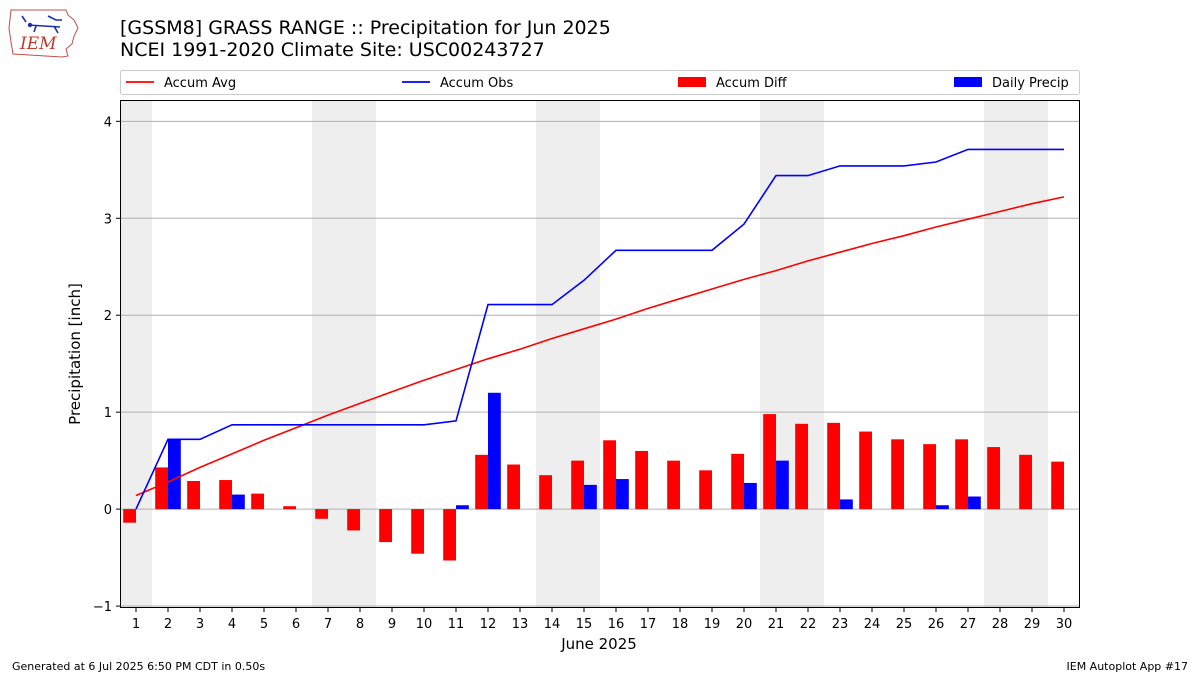 The image size is (1200, 675). Describe the element at coordinates (584, 624) in the screenshot. I see `x-tick-label: 15` at that location.